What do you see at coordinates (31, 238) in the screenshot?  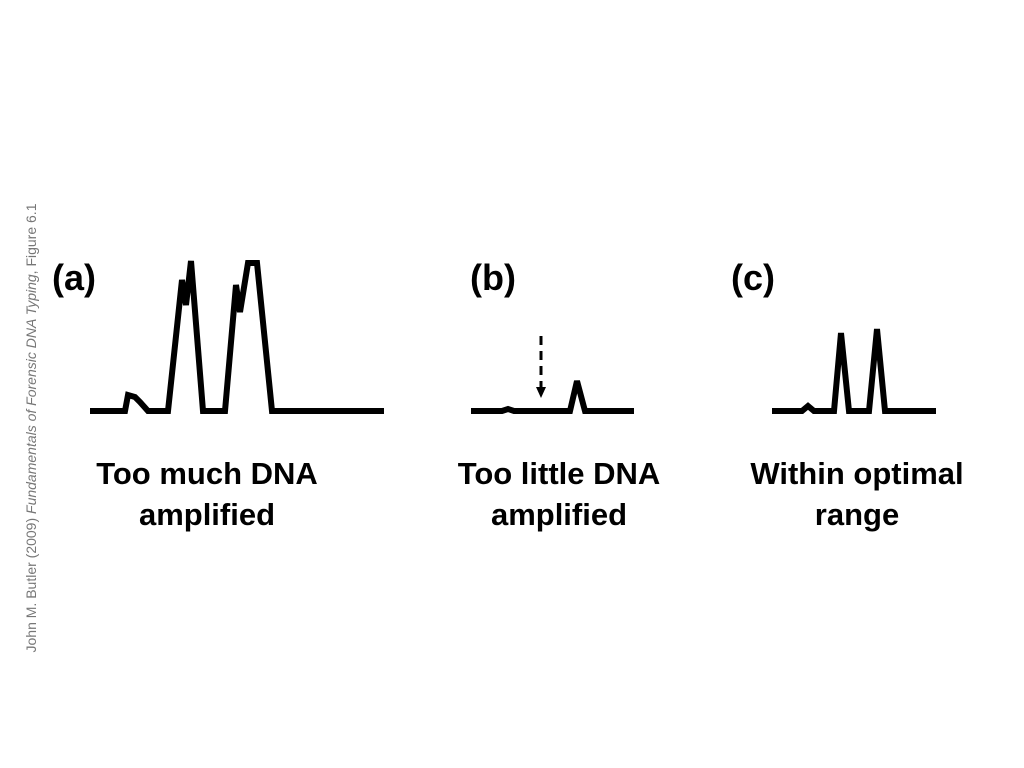 I see `credit-figure: , Figure 6.1` at bounding box center [31, 238].